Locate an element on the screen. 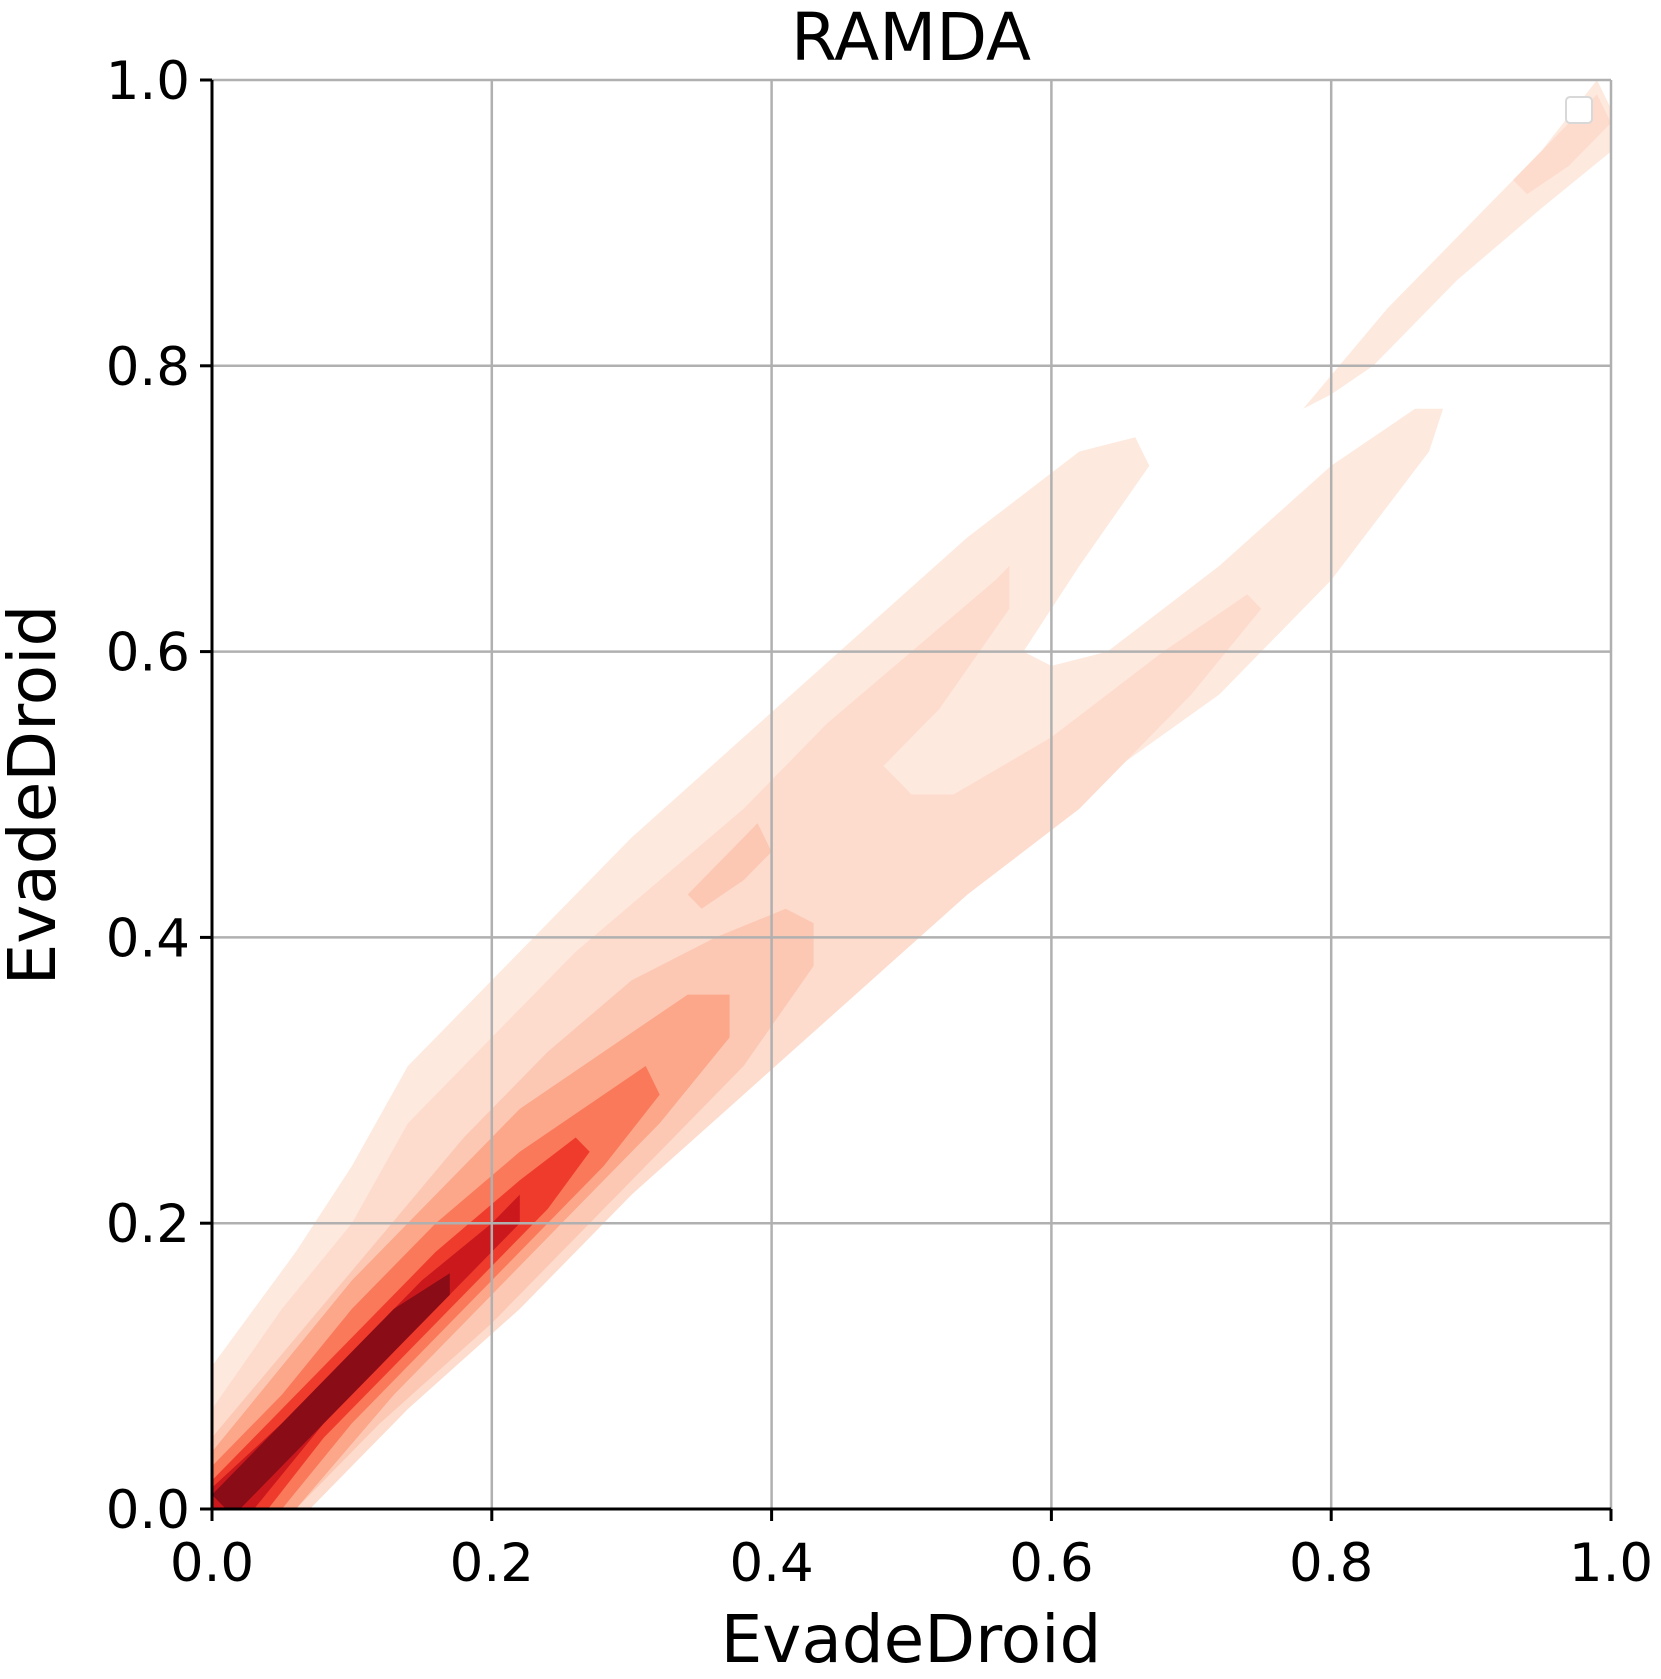  chart-title: RAMDA is located at coordinates (911, 38).